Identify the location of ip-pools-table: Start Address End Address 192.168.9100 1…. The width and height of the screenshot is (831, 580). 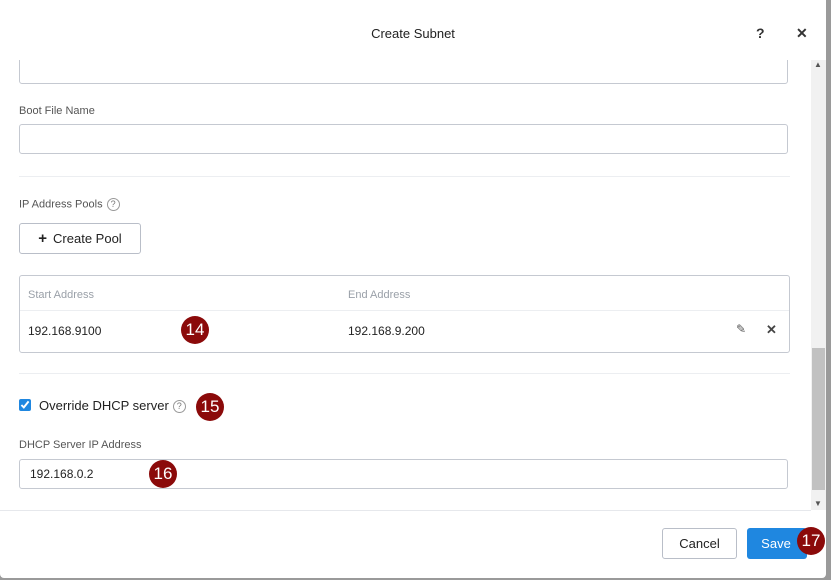
(404, 314).